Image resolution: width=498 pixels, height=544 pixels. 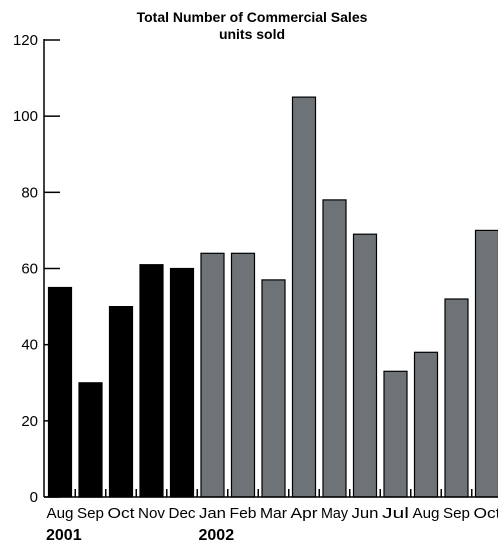 I want to click on x-tick-label-jan-5: Jan, so click(x=212, y=513).